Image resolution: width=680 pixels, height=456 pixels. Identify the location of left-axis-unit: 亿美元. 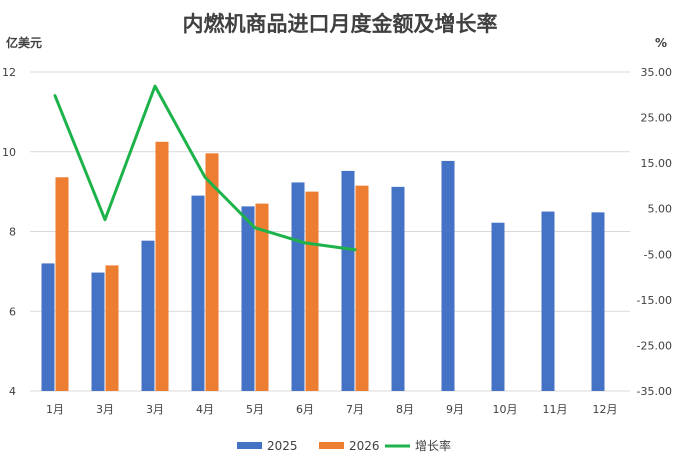
(24, 43).